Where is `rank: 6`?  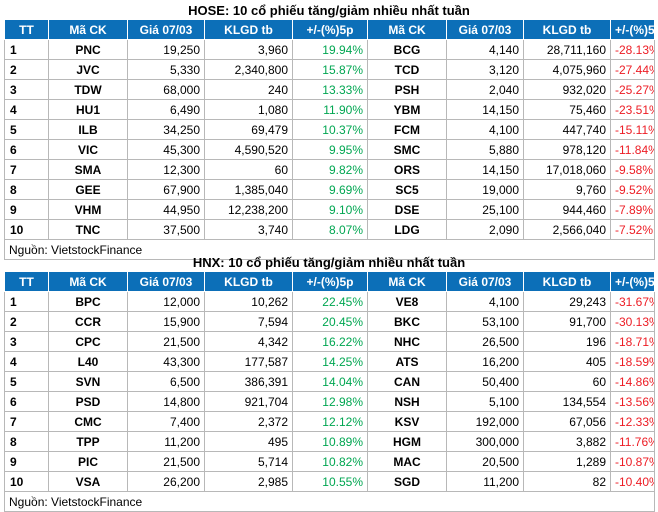
rank: 6 is located at coordinates (26, 401).